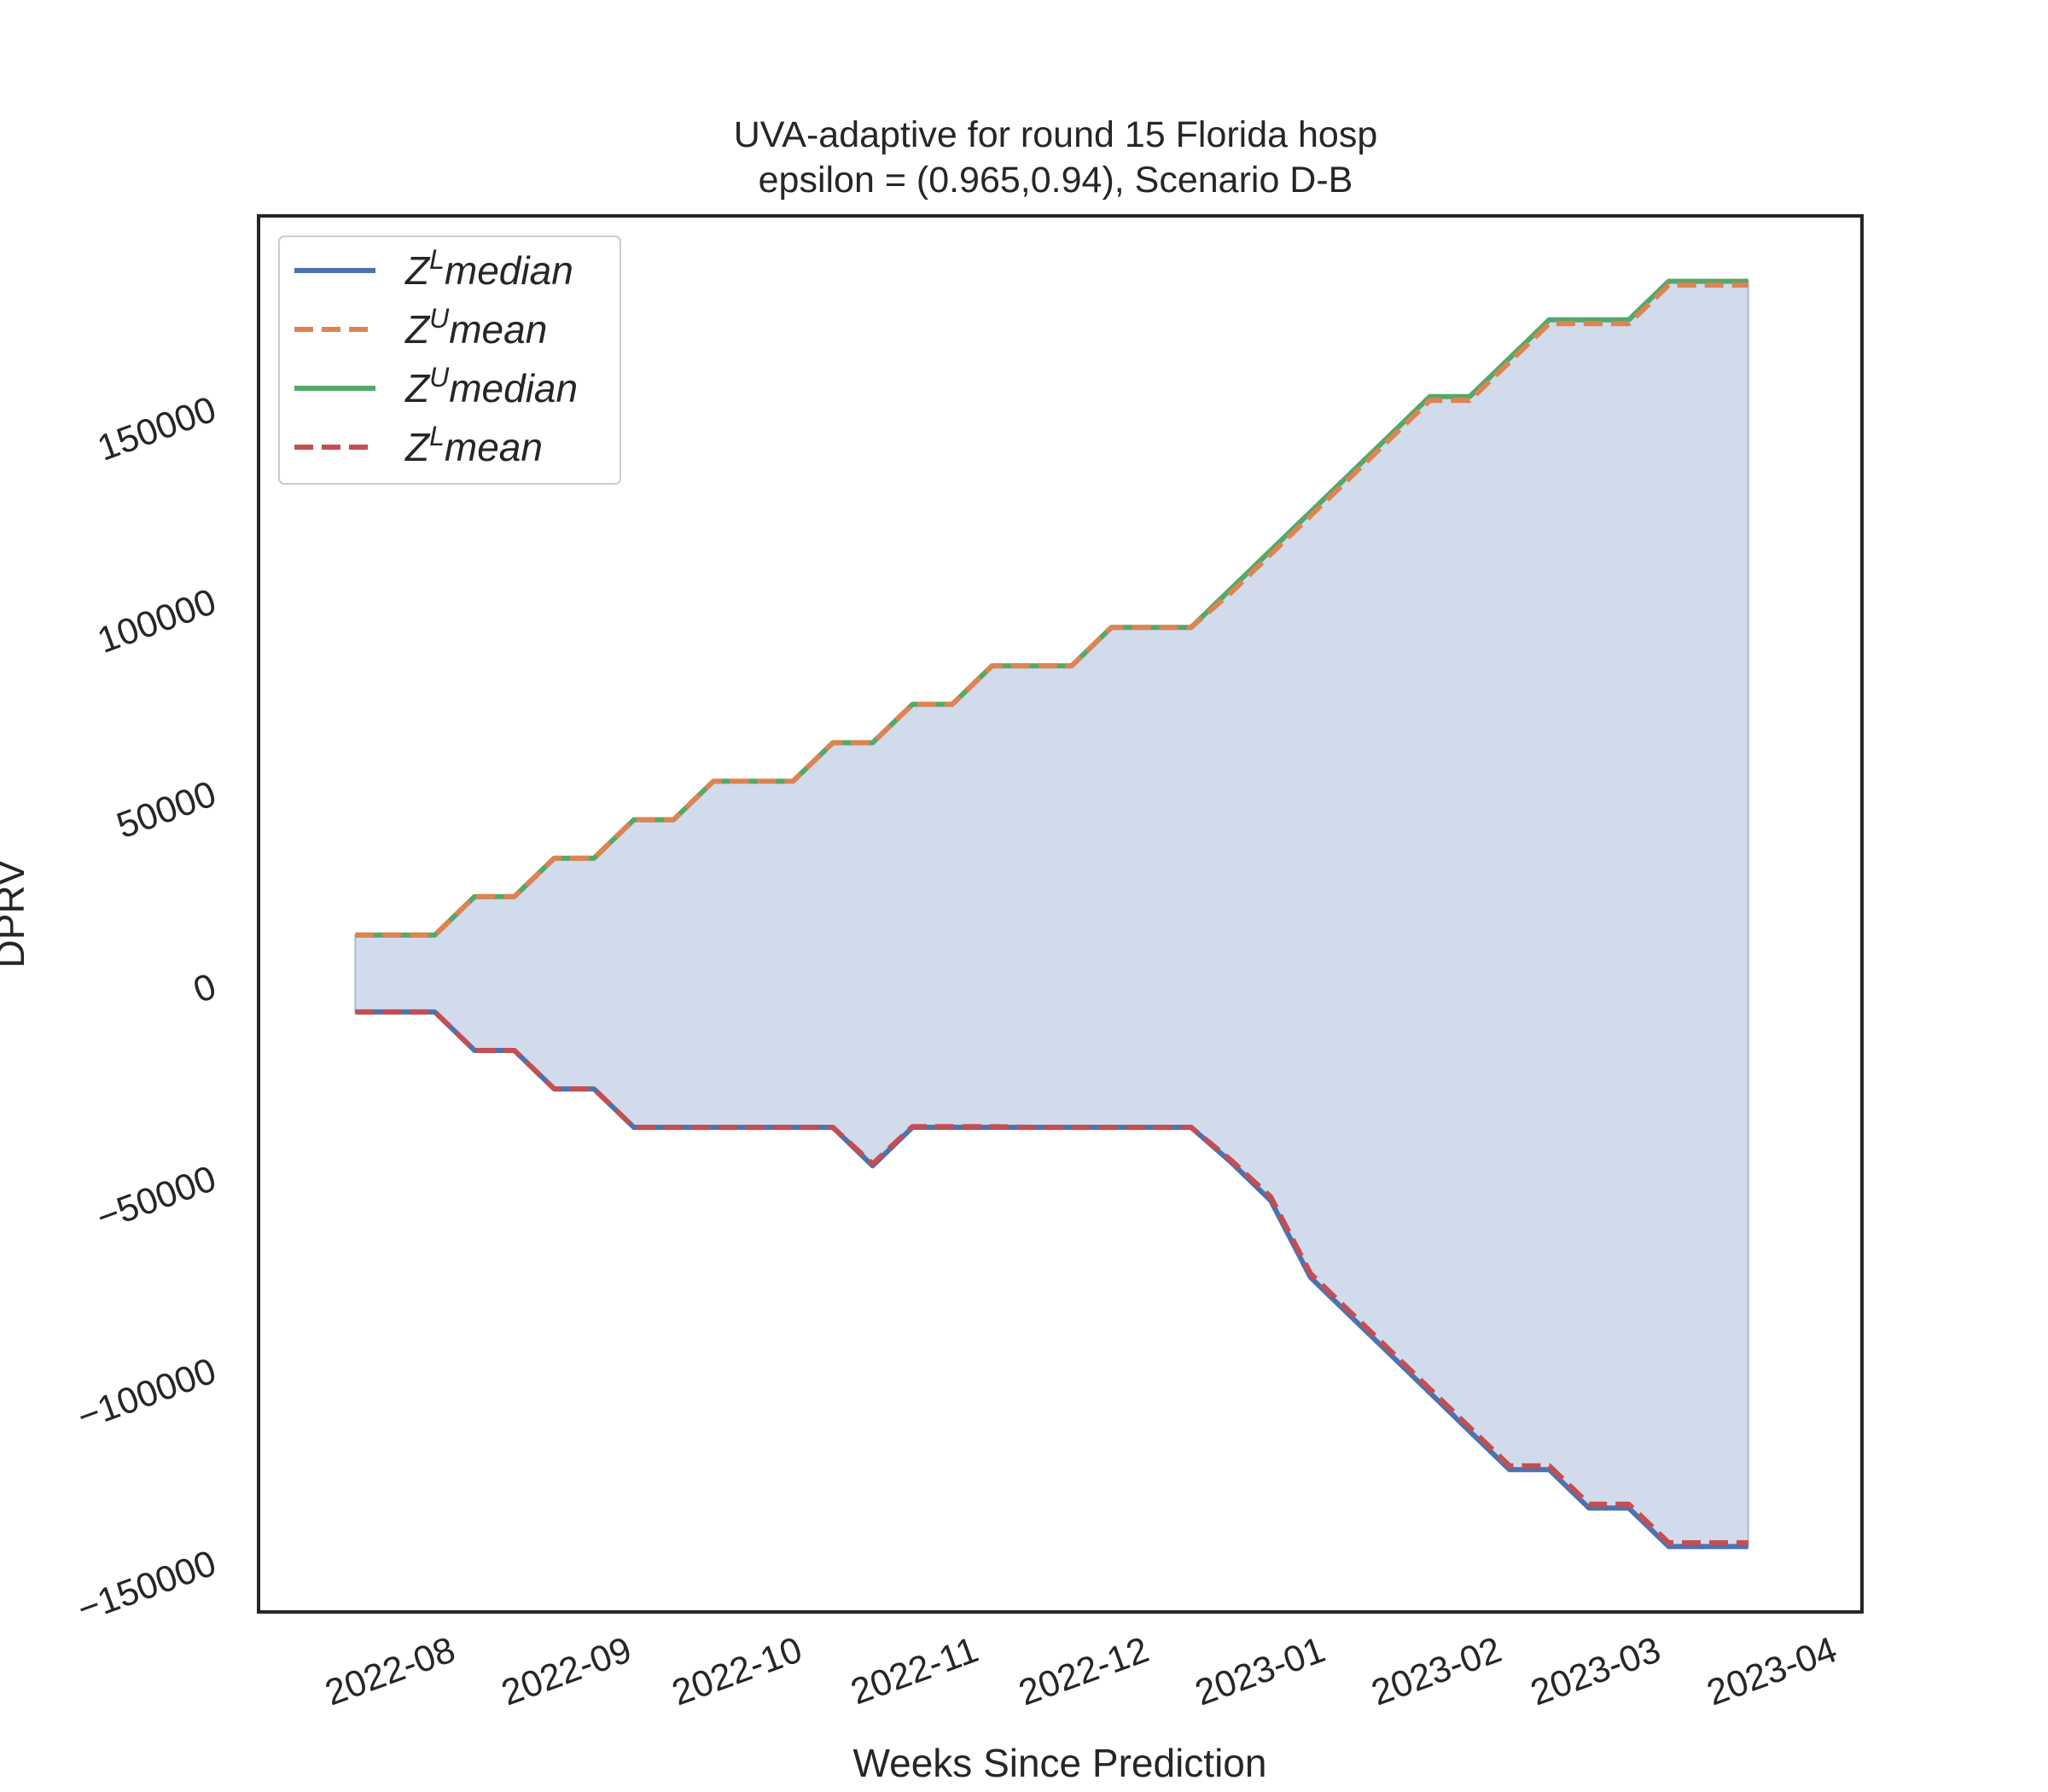 The width and height of the screenshot is (2048, 1792). Describe the element at coordinates (476, 327) in the screenshot. I see `legend-label: ZUmean` at that location.